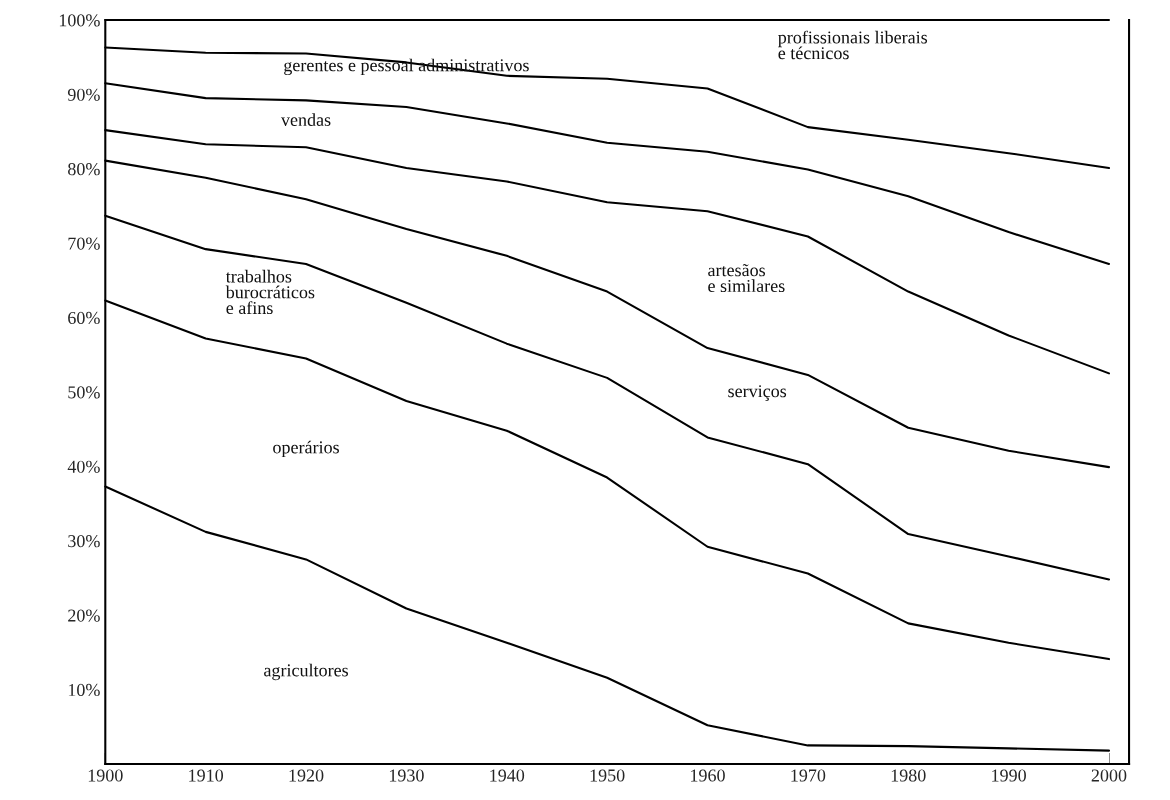  I want to click on y-tick-label: 70%, so click(84, 243).